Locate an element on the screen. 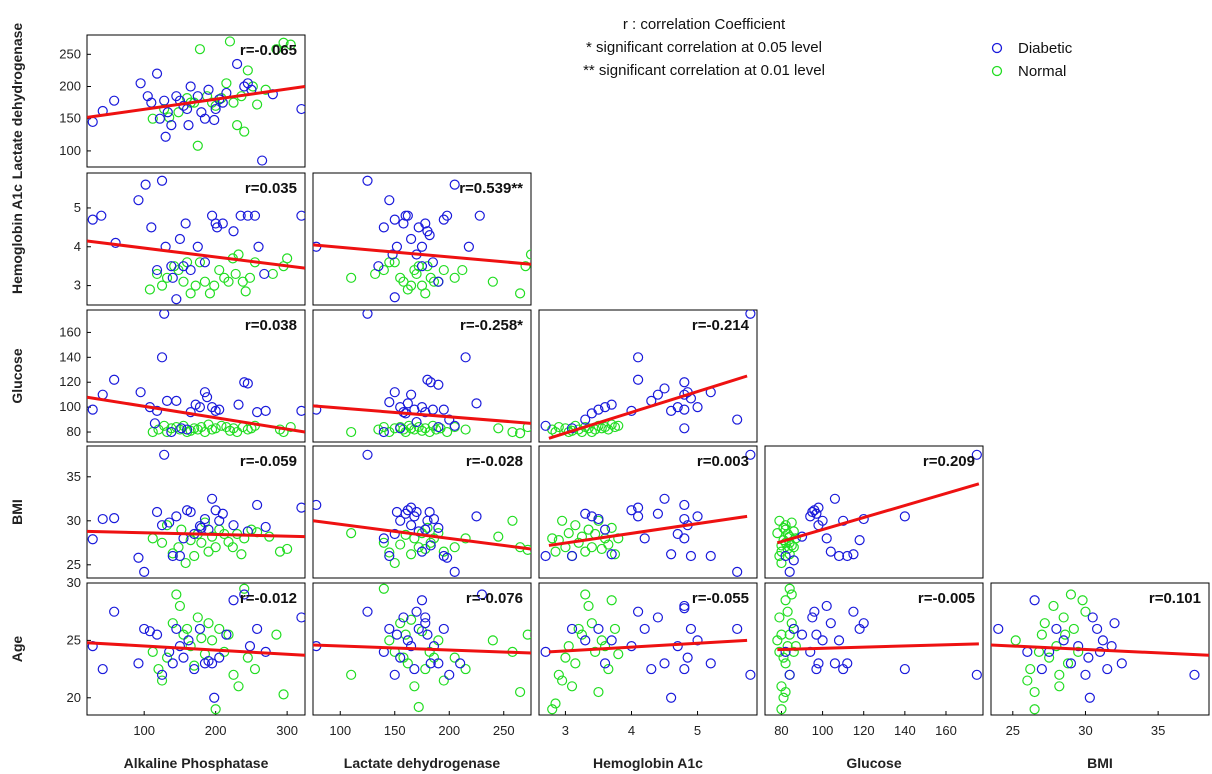 The image size is (1212, 774). y-tick-label: 25 is located at coordinates (74, 564).